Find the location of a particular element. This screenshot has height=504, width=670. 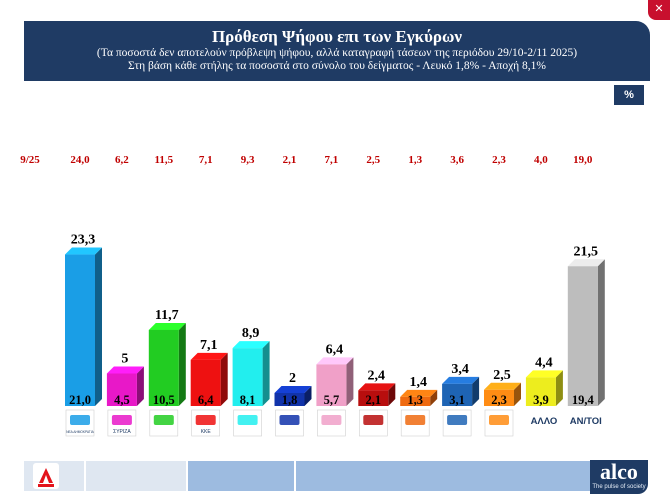

bar-base-label: 3,9 is located at coordinates (541, 400).